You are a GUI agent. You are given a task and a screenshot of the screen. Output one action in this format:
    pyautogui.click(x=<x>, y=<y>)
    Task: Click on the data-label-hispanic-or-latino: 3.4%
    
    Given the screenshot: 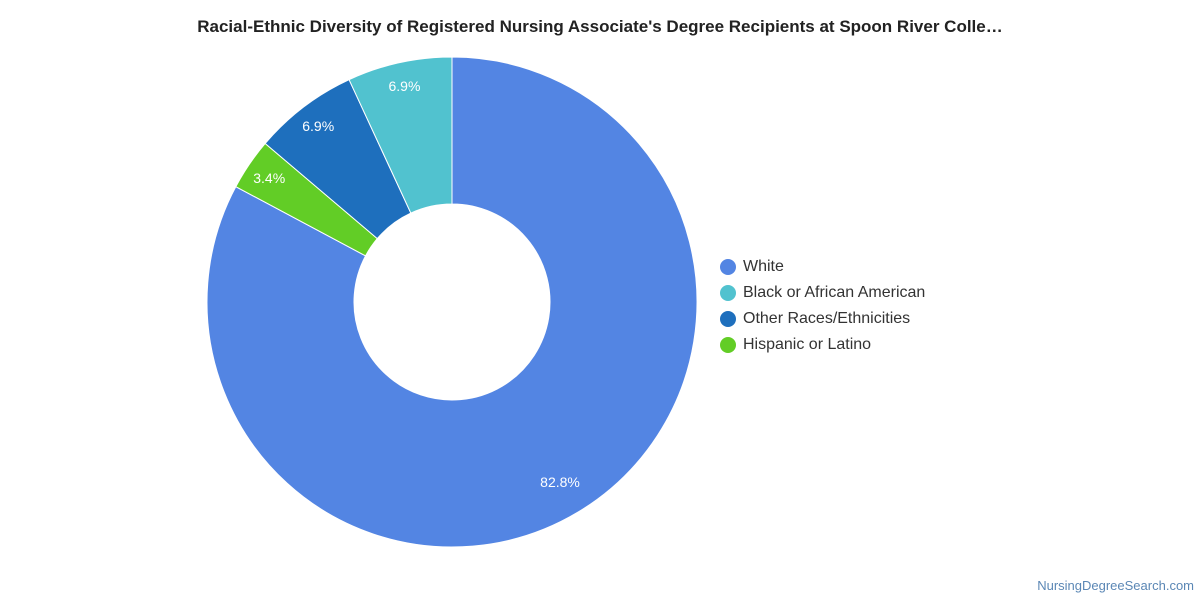 What is the action you would take?
    pyautogui.click(x=269, y=178)
    